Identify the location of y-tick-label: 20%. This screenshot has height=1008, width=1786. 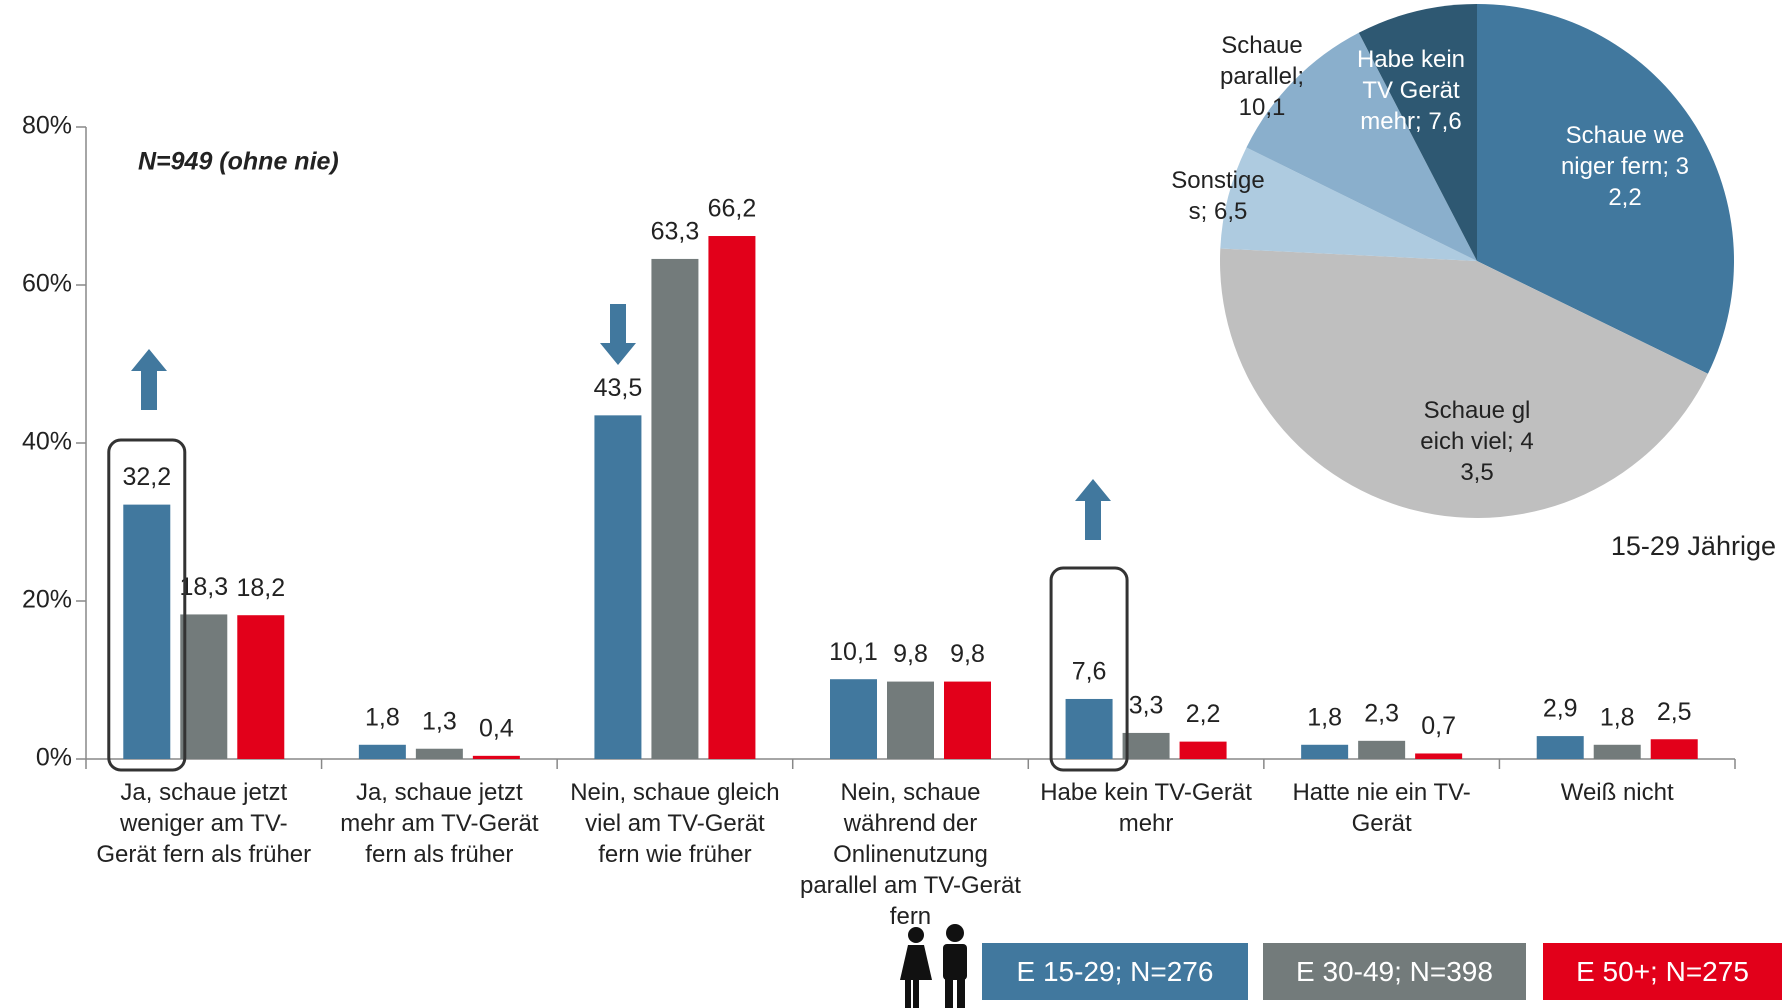
(47, 600).